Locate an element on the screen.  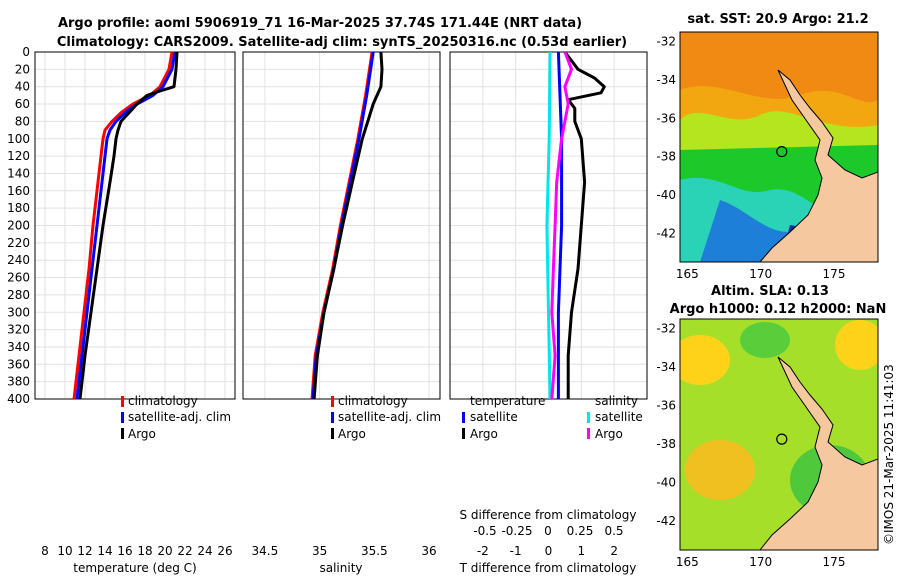
salinity-axes-box is located at coordinates (341, 225).